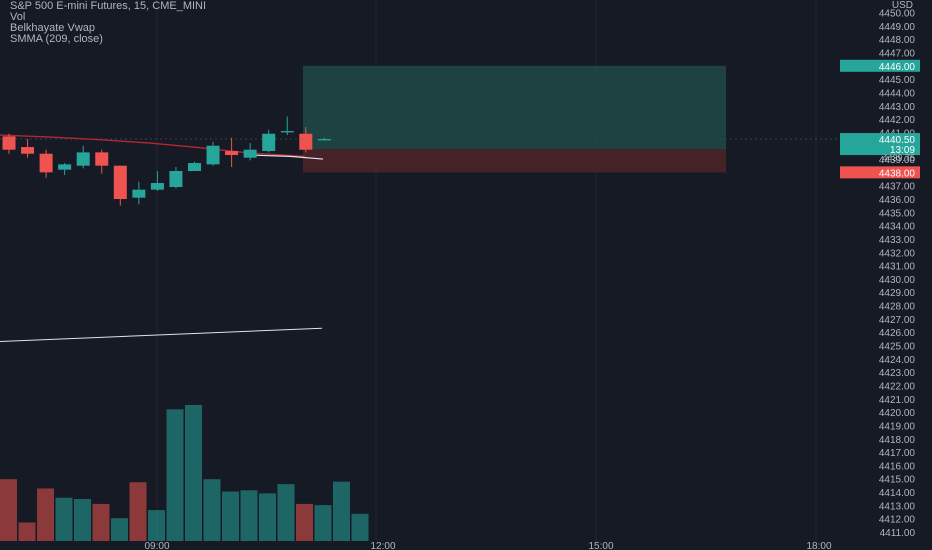 The width and height of the screenshot is (932, 550). Describe the element at coordinates (897, 200) in the screenshot. I see `price-tick-label: 4436.00` at that location.